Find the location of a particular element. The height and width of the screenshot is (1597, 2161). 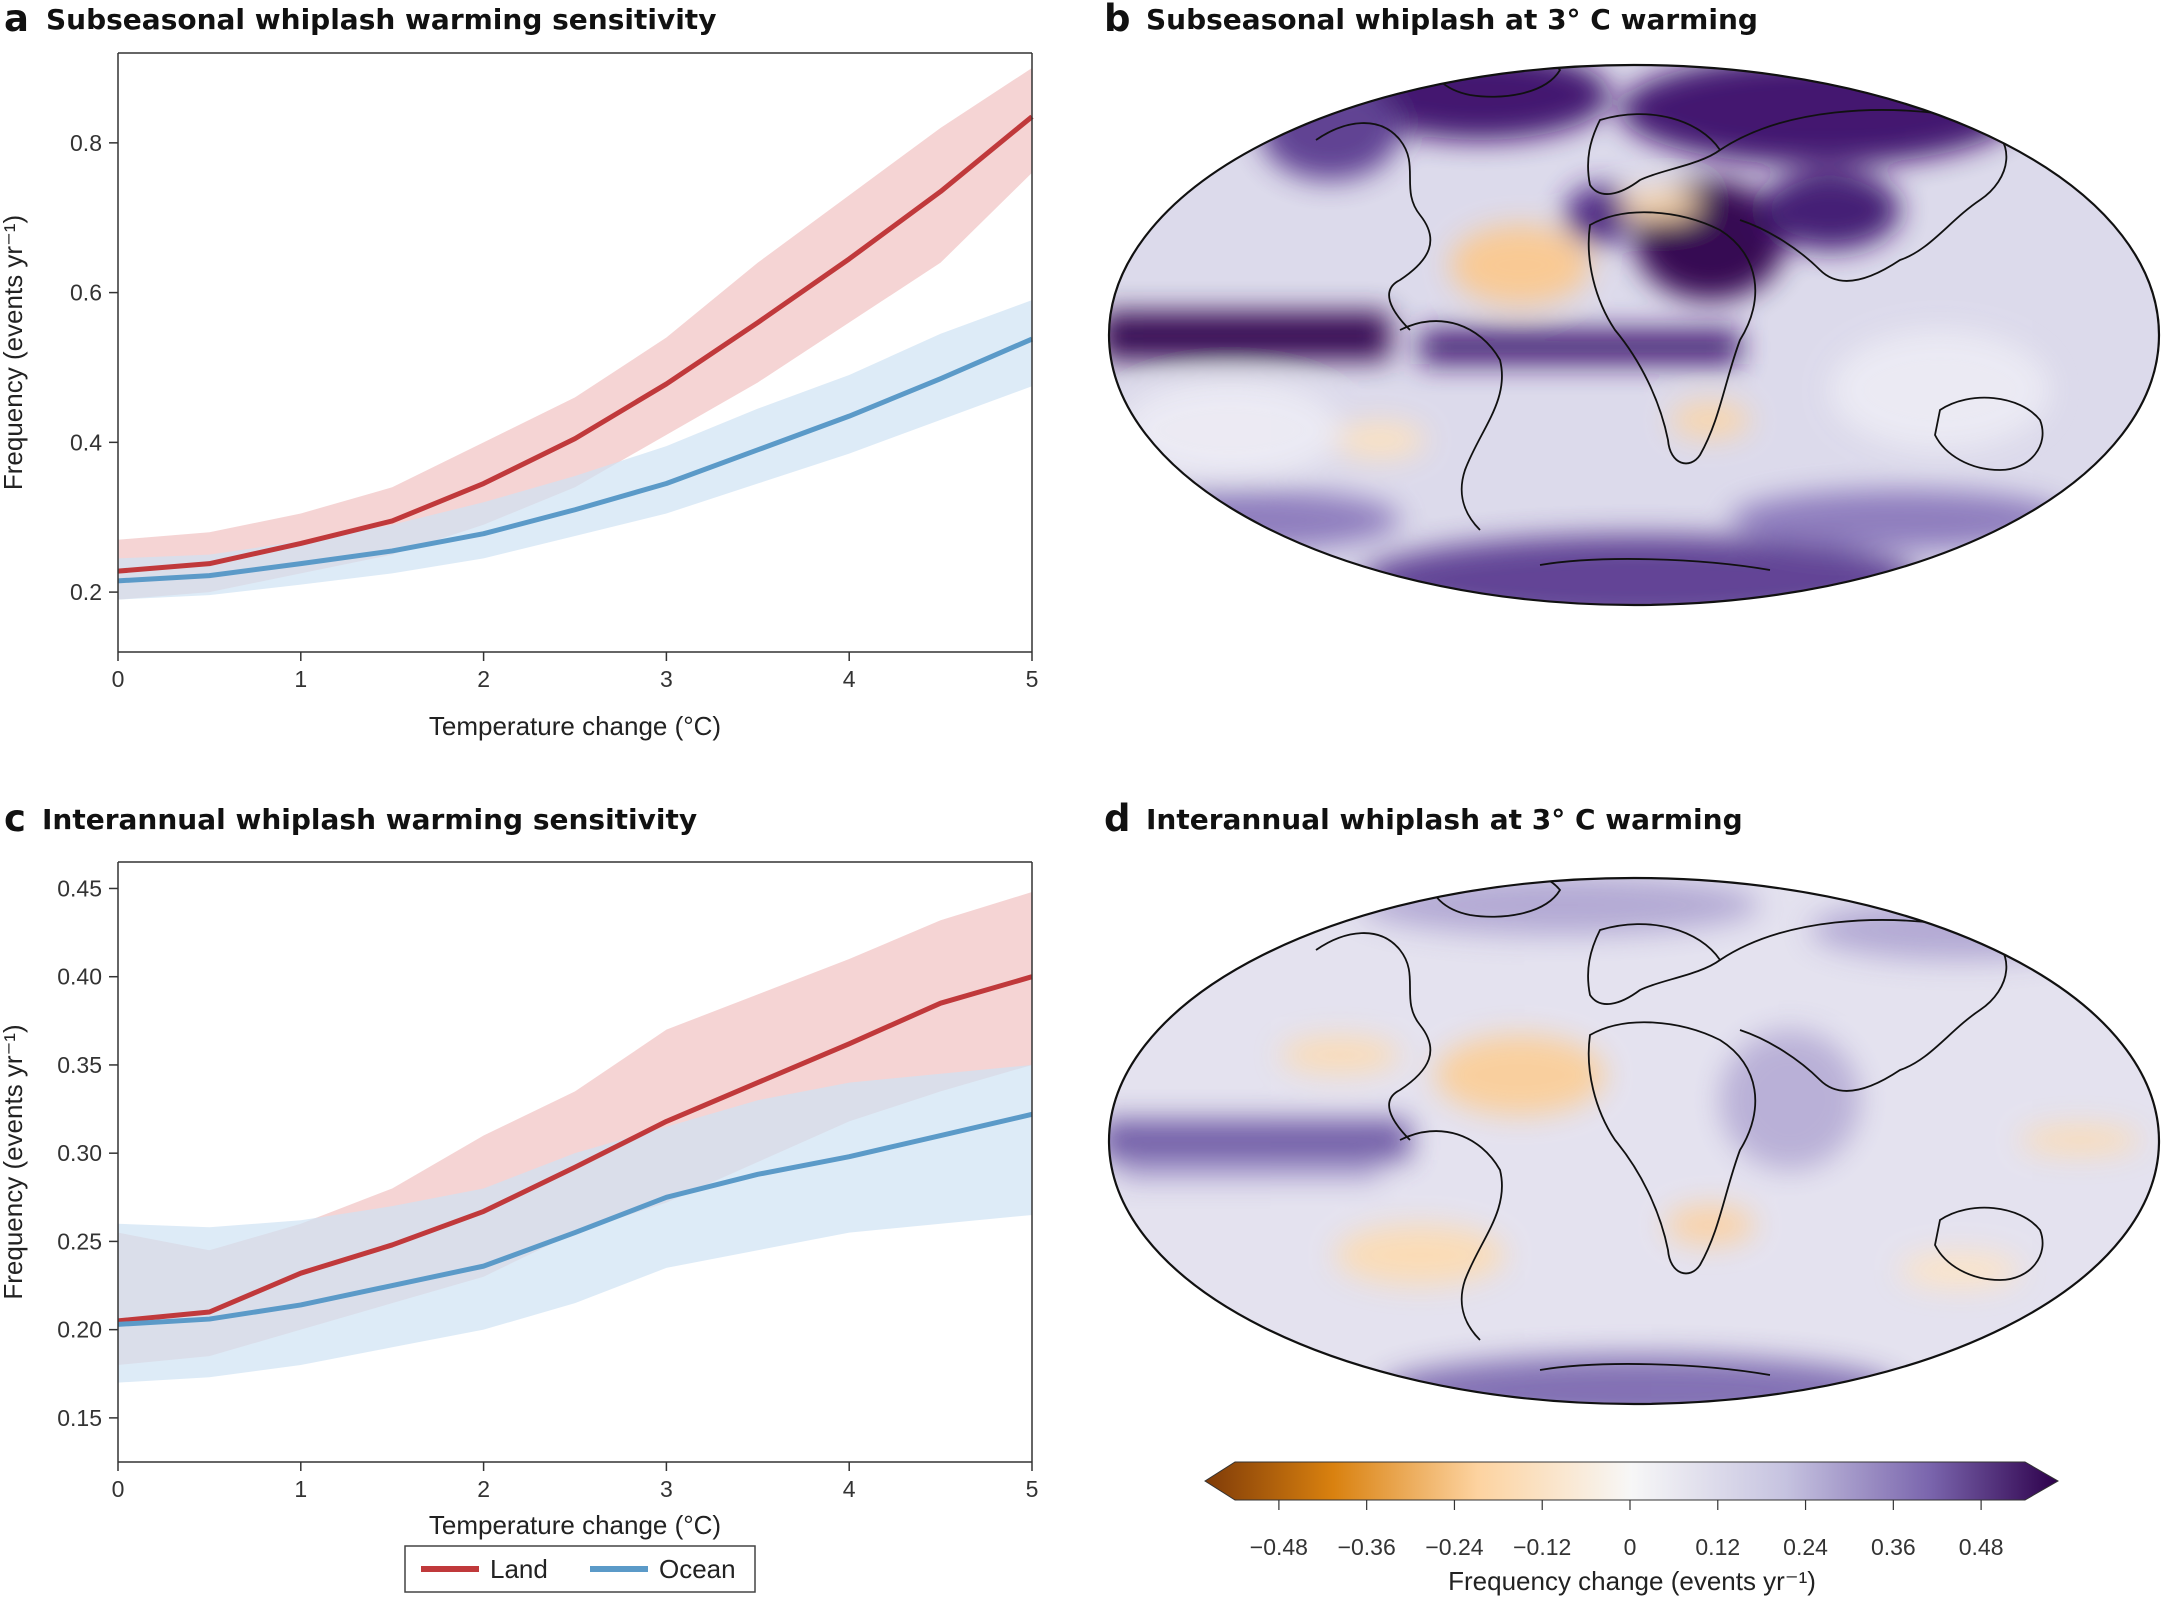

map-b-coastlines is located at coordinates (1679, 318).